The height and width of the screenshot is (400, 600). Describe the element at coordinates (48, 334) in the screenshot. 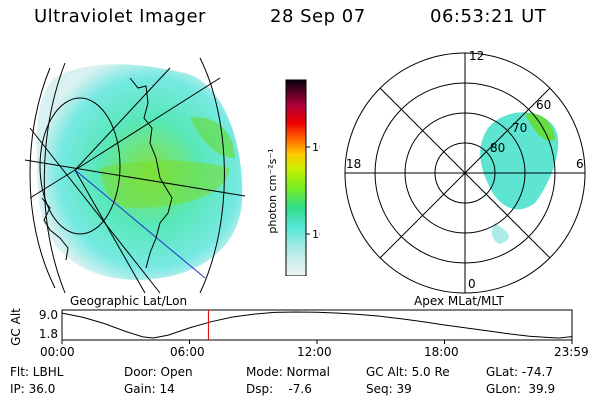

I see `y-tick-label-min: 1.8` at that location.